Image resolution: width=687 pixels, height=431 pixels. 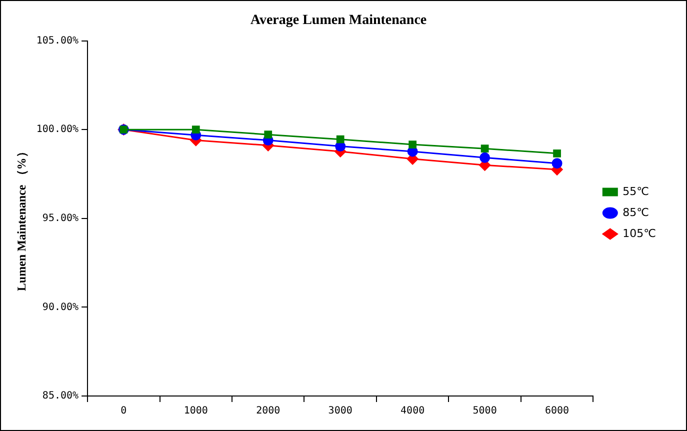 I want to click on y-tick-label: 100.00%, so click(x=57, y=130).